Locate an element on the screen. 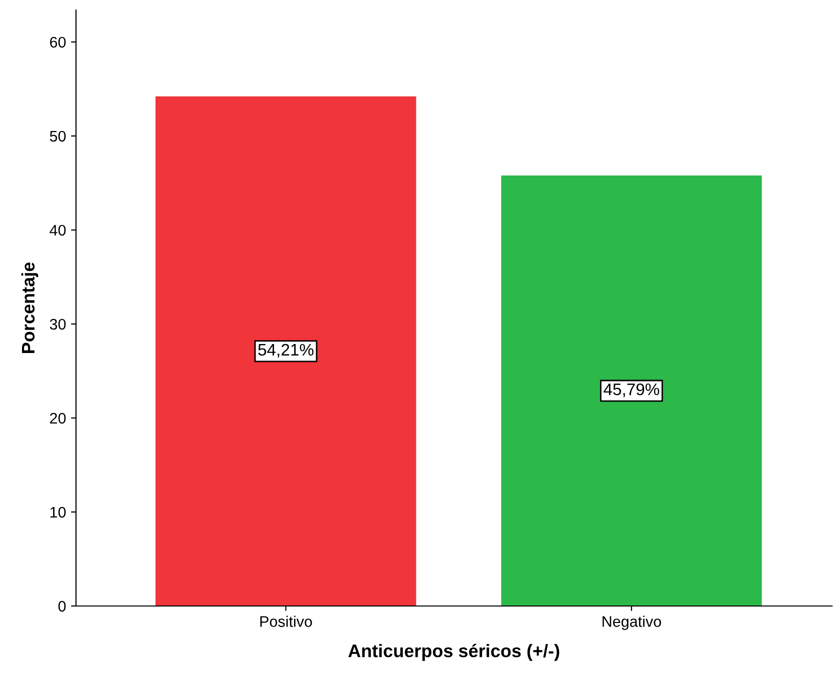 The image size is (833, 680). y-tick-label: 20 is located at coordinates (58, 418).